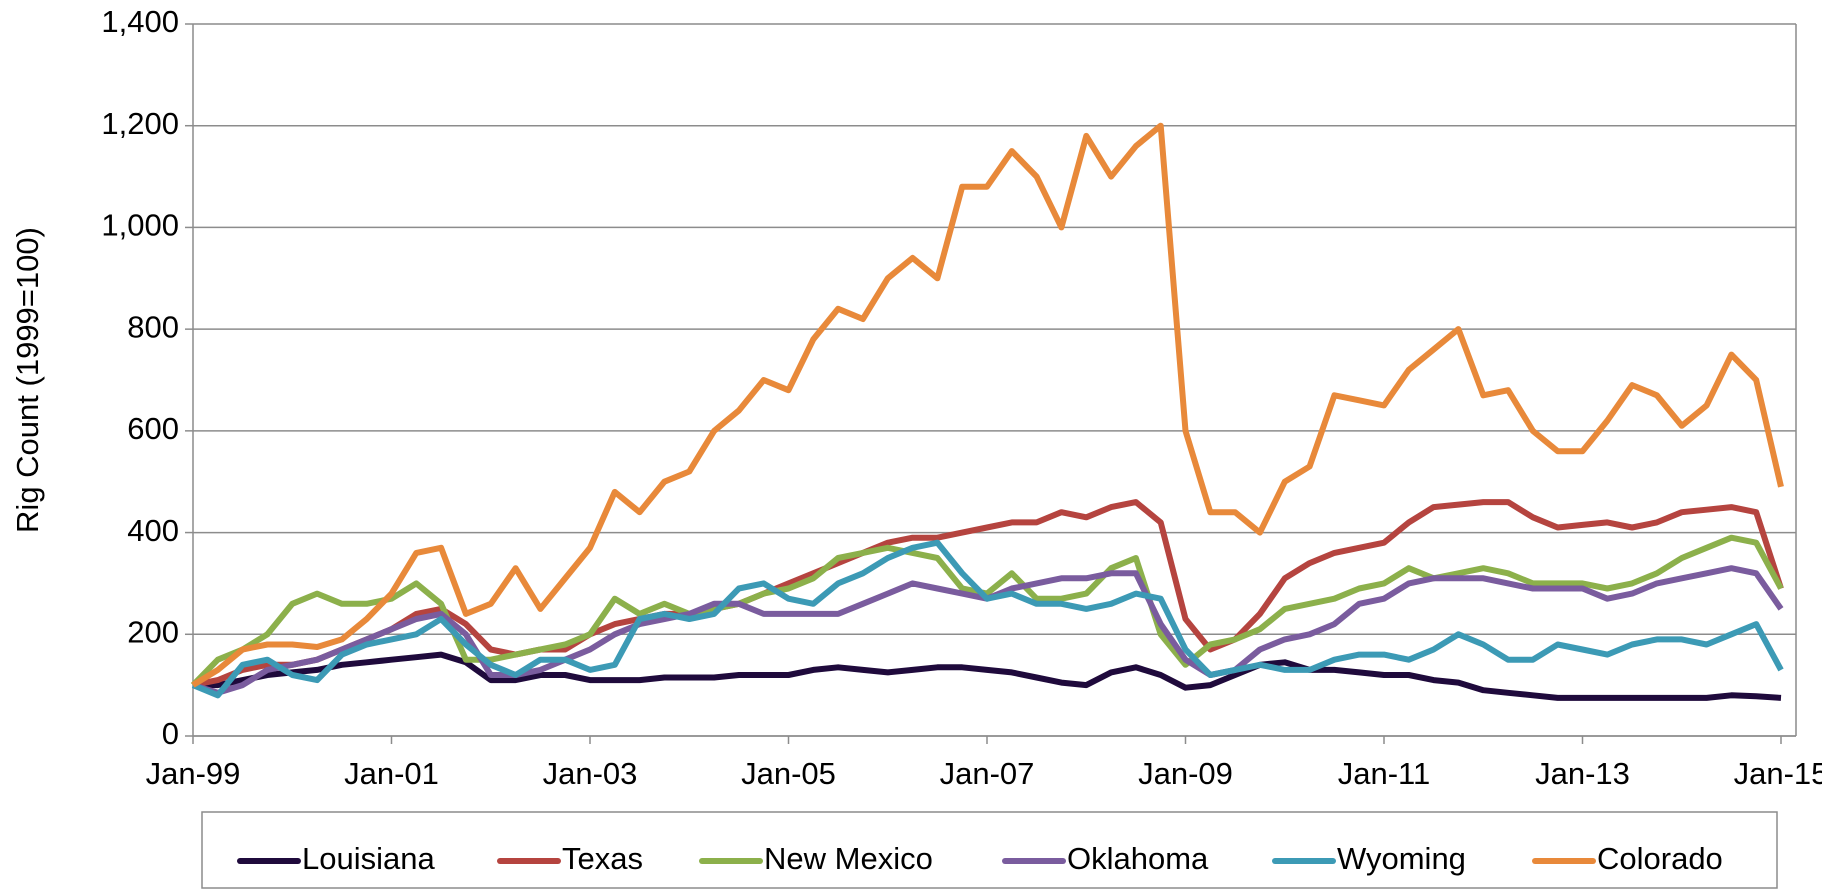 The image size is (1822, 889). I want to click on y-tick-label: 1,000, so click(140, 225).